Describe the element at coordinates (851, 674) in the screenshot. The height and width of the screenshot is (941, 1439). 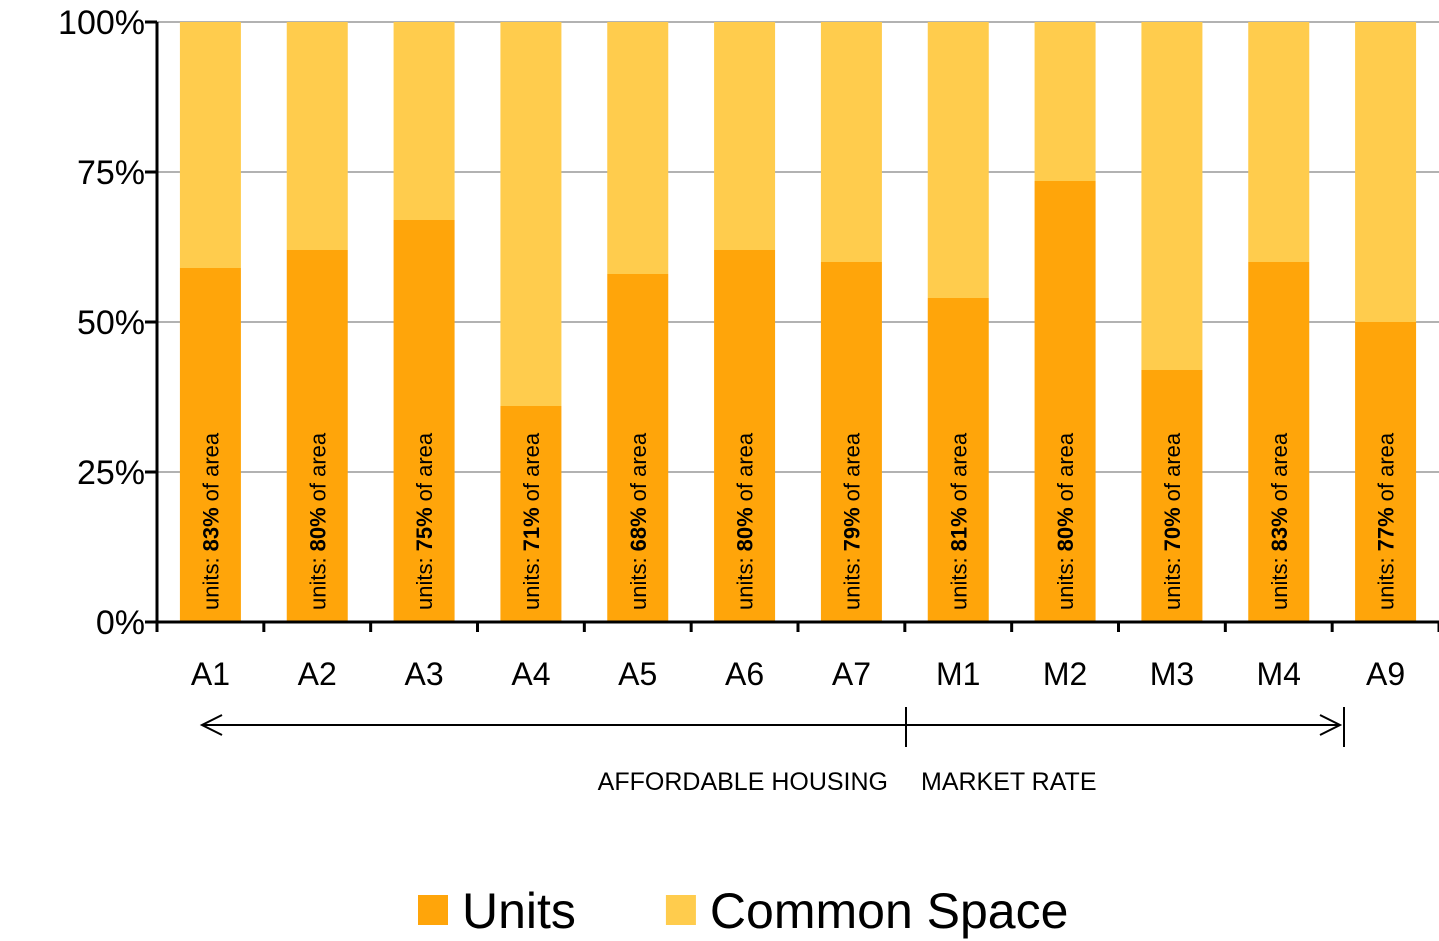
I see `x-tick-label: A7` at that location.